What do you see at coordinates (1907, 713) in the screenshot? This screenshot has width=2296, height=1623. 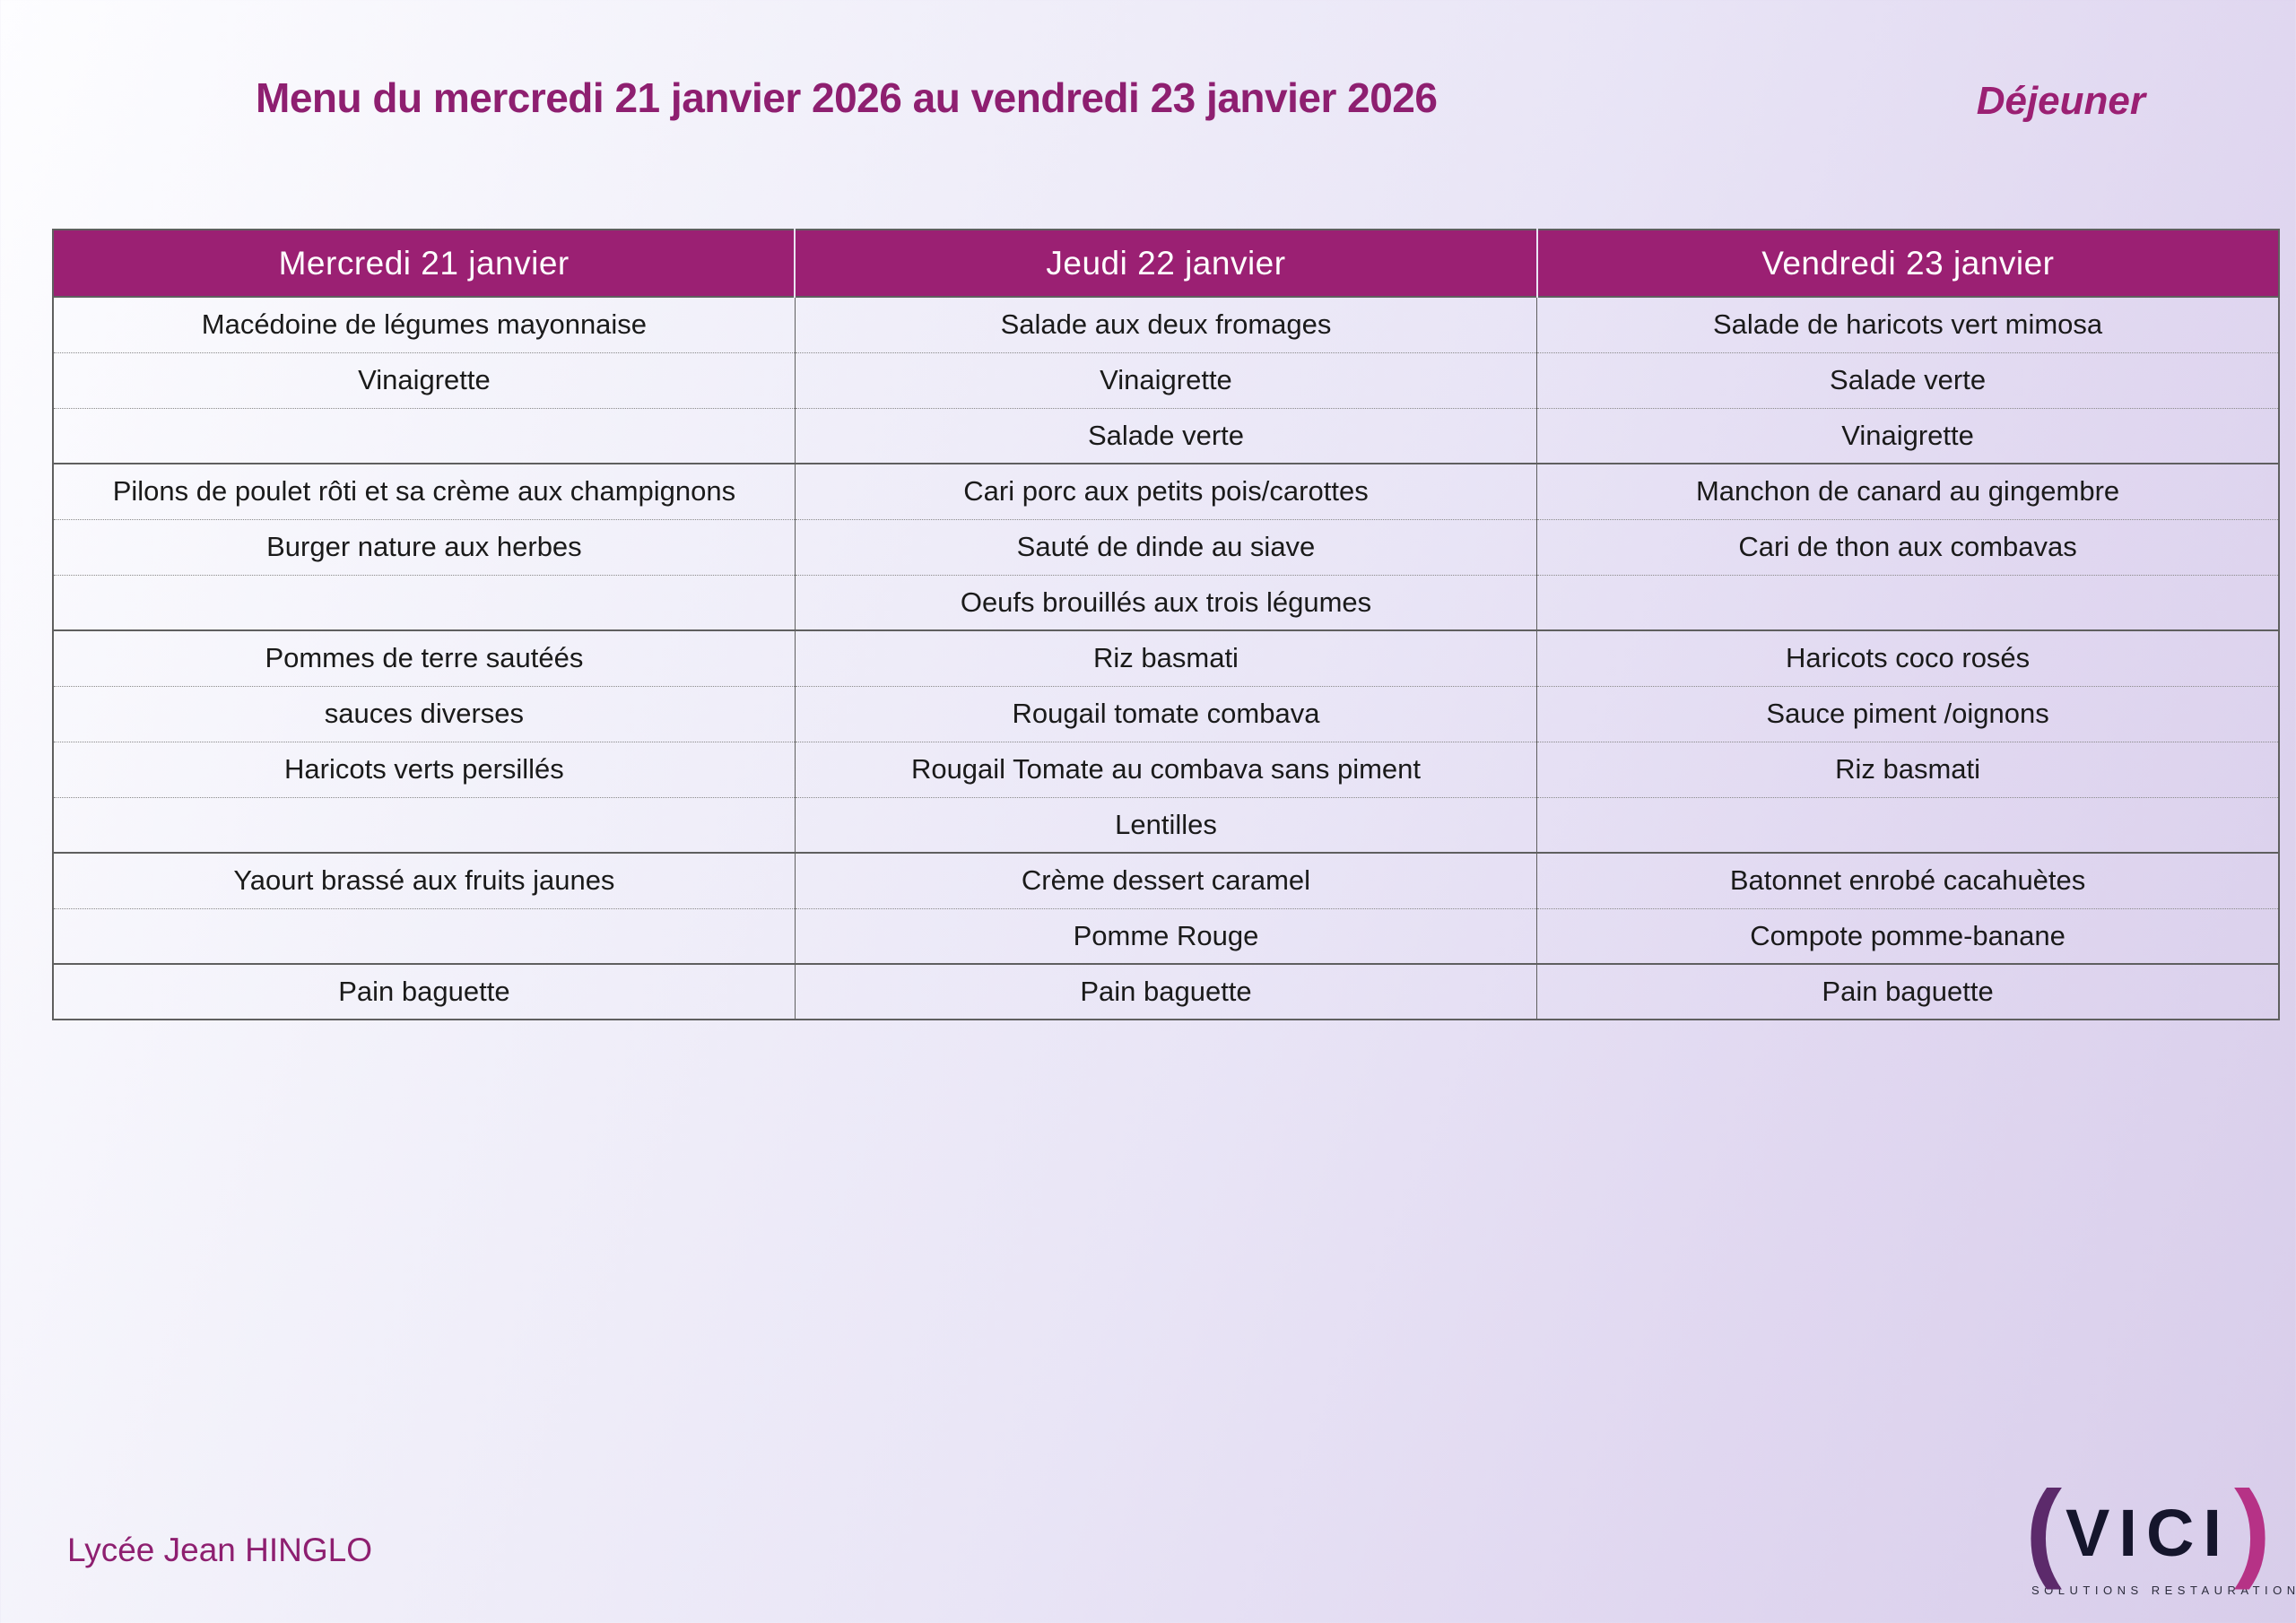 I see `menu-cell: Sauce piment /oignons` at bounding box center [1907, 713].